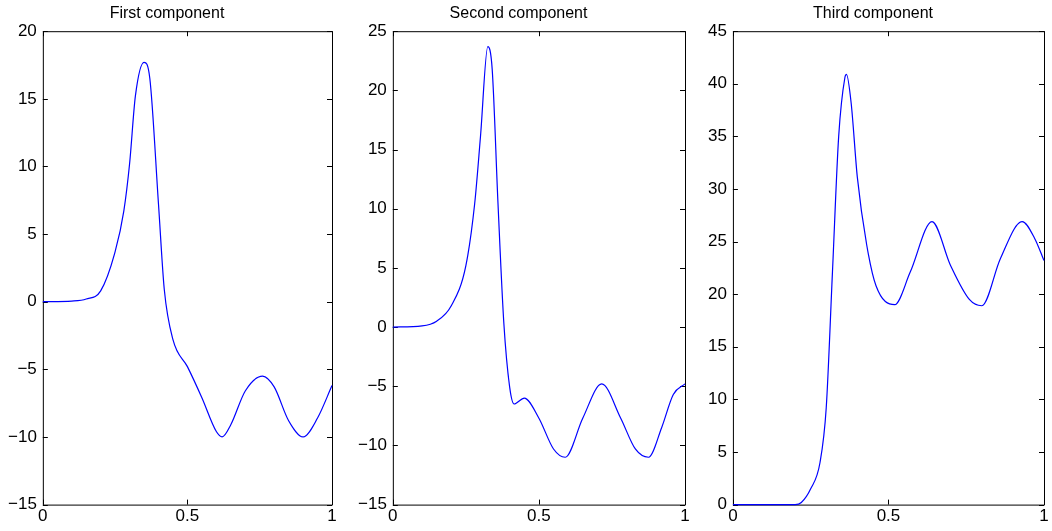 The image size is (1052, 531). I want to click on chart-title: Third component, so click(873, 13).